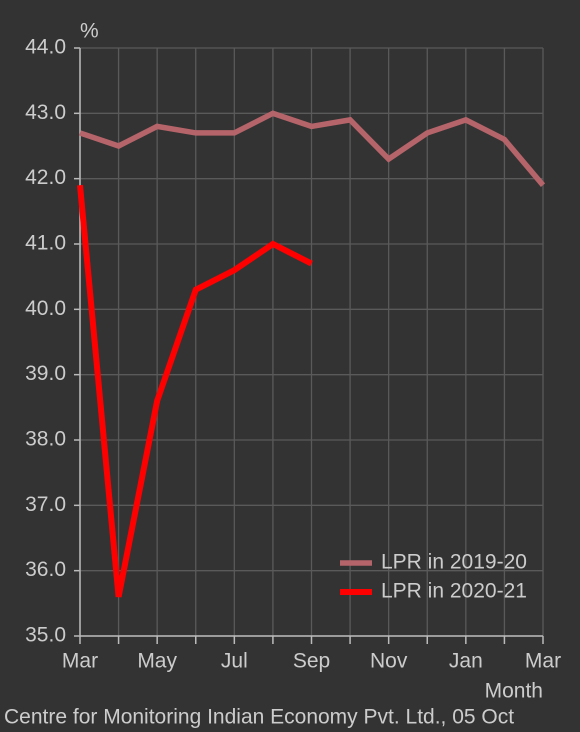 Image resolution: width=580 pixels, height=732 pixels. Describe the element at coordinates (311, 661) in the screenshot. I see `x-tick-label: Sep` at that location.